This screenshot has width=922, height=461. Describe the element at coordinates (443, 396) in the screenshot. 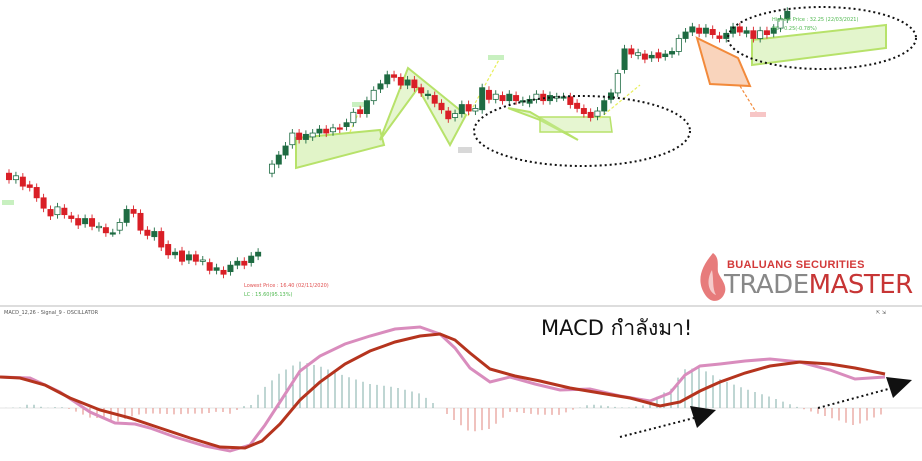

I see `macd-histogram` at that location.